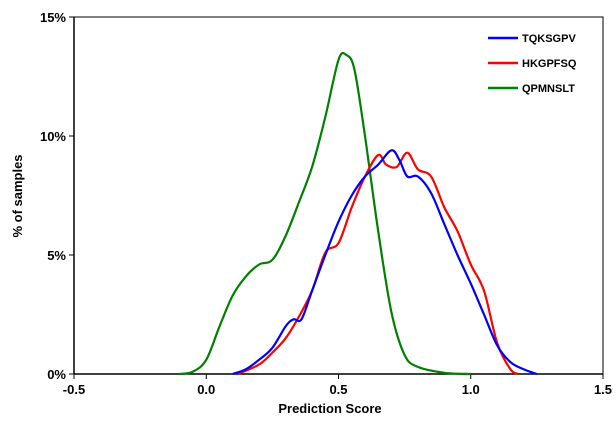 Image resolution: width=615 pixels, height=423 pixels. Describe the element at coordinates (53, 17) in the screenshot. I see `y-tick-label: 15%` at that location.